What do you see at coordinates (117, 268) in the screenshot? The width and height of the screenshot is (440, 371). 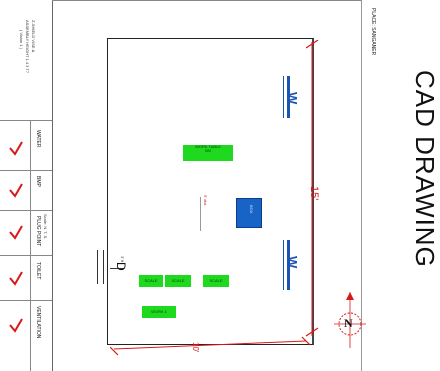 I see `door-leaf` at bounding box center [117, 268].